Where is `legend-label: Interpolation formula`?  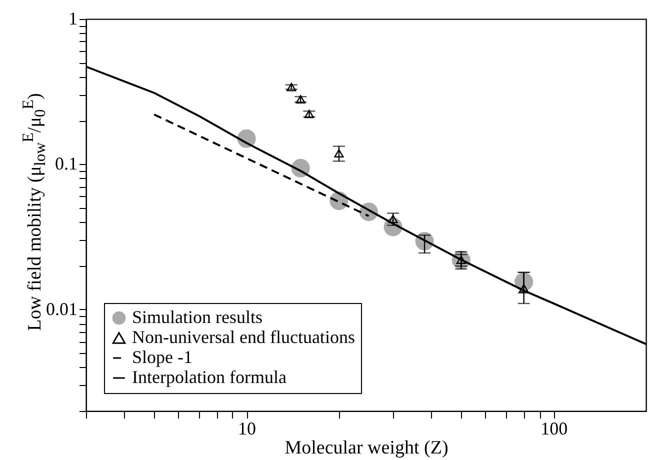
legend-label: Interpolation formula is located at coordinates (209, 377).